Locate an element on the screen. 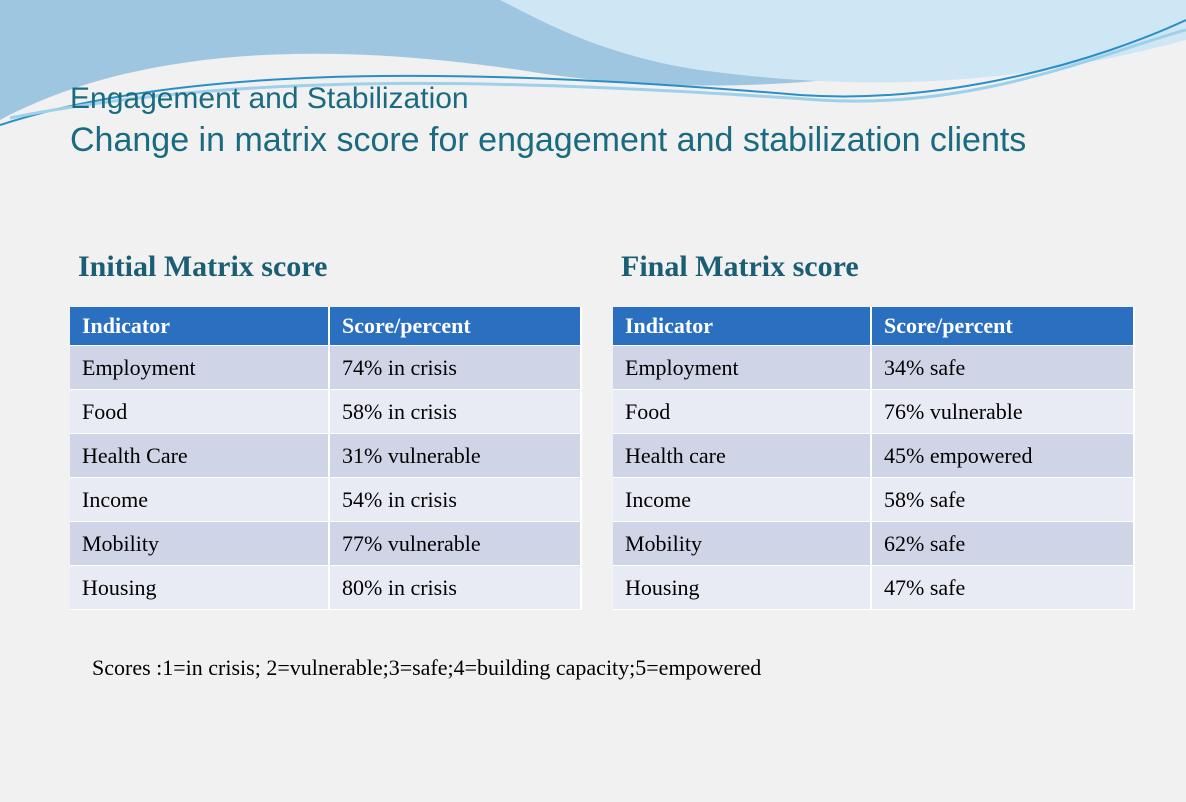  table-row: Employment 74% in crisis is located at coordinates (326, 367).